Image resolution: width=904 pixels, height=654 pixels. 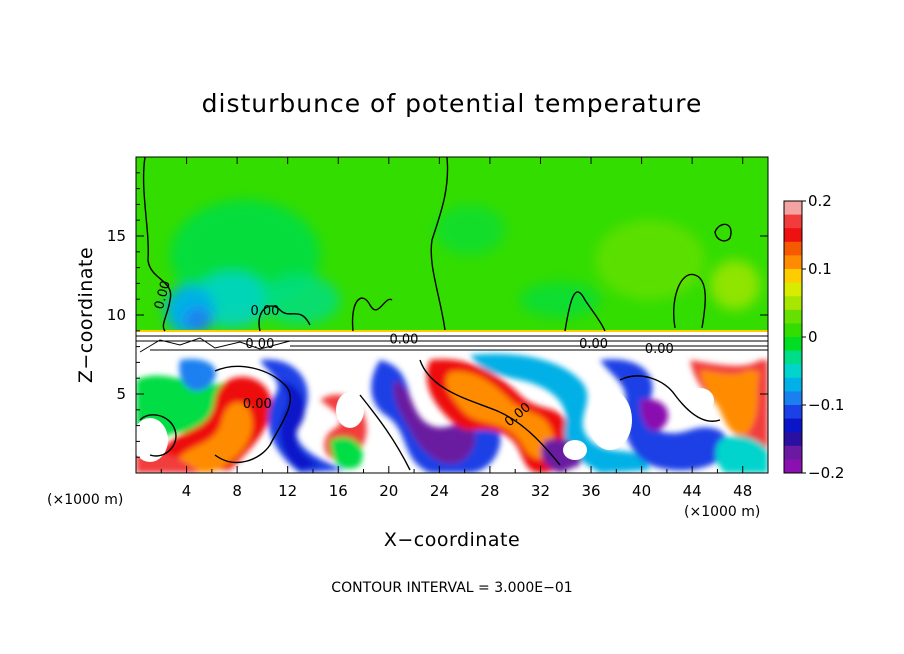 I want to click on x-axis-label: X−coordinate, so click(x=452, y=540).